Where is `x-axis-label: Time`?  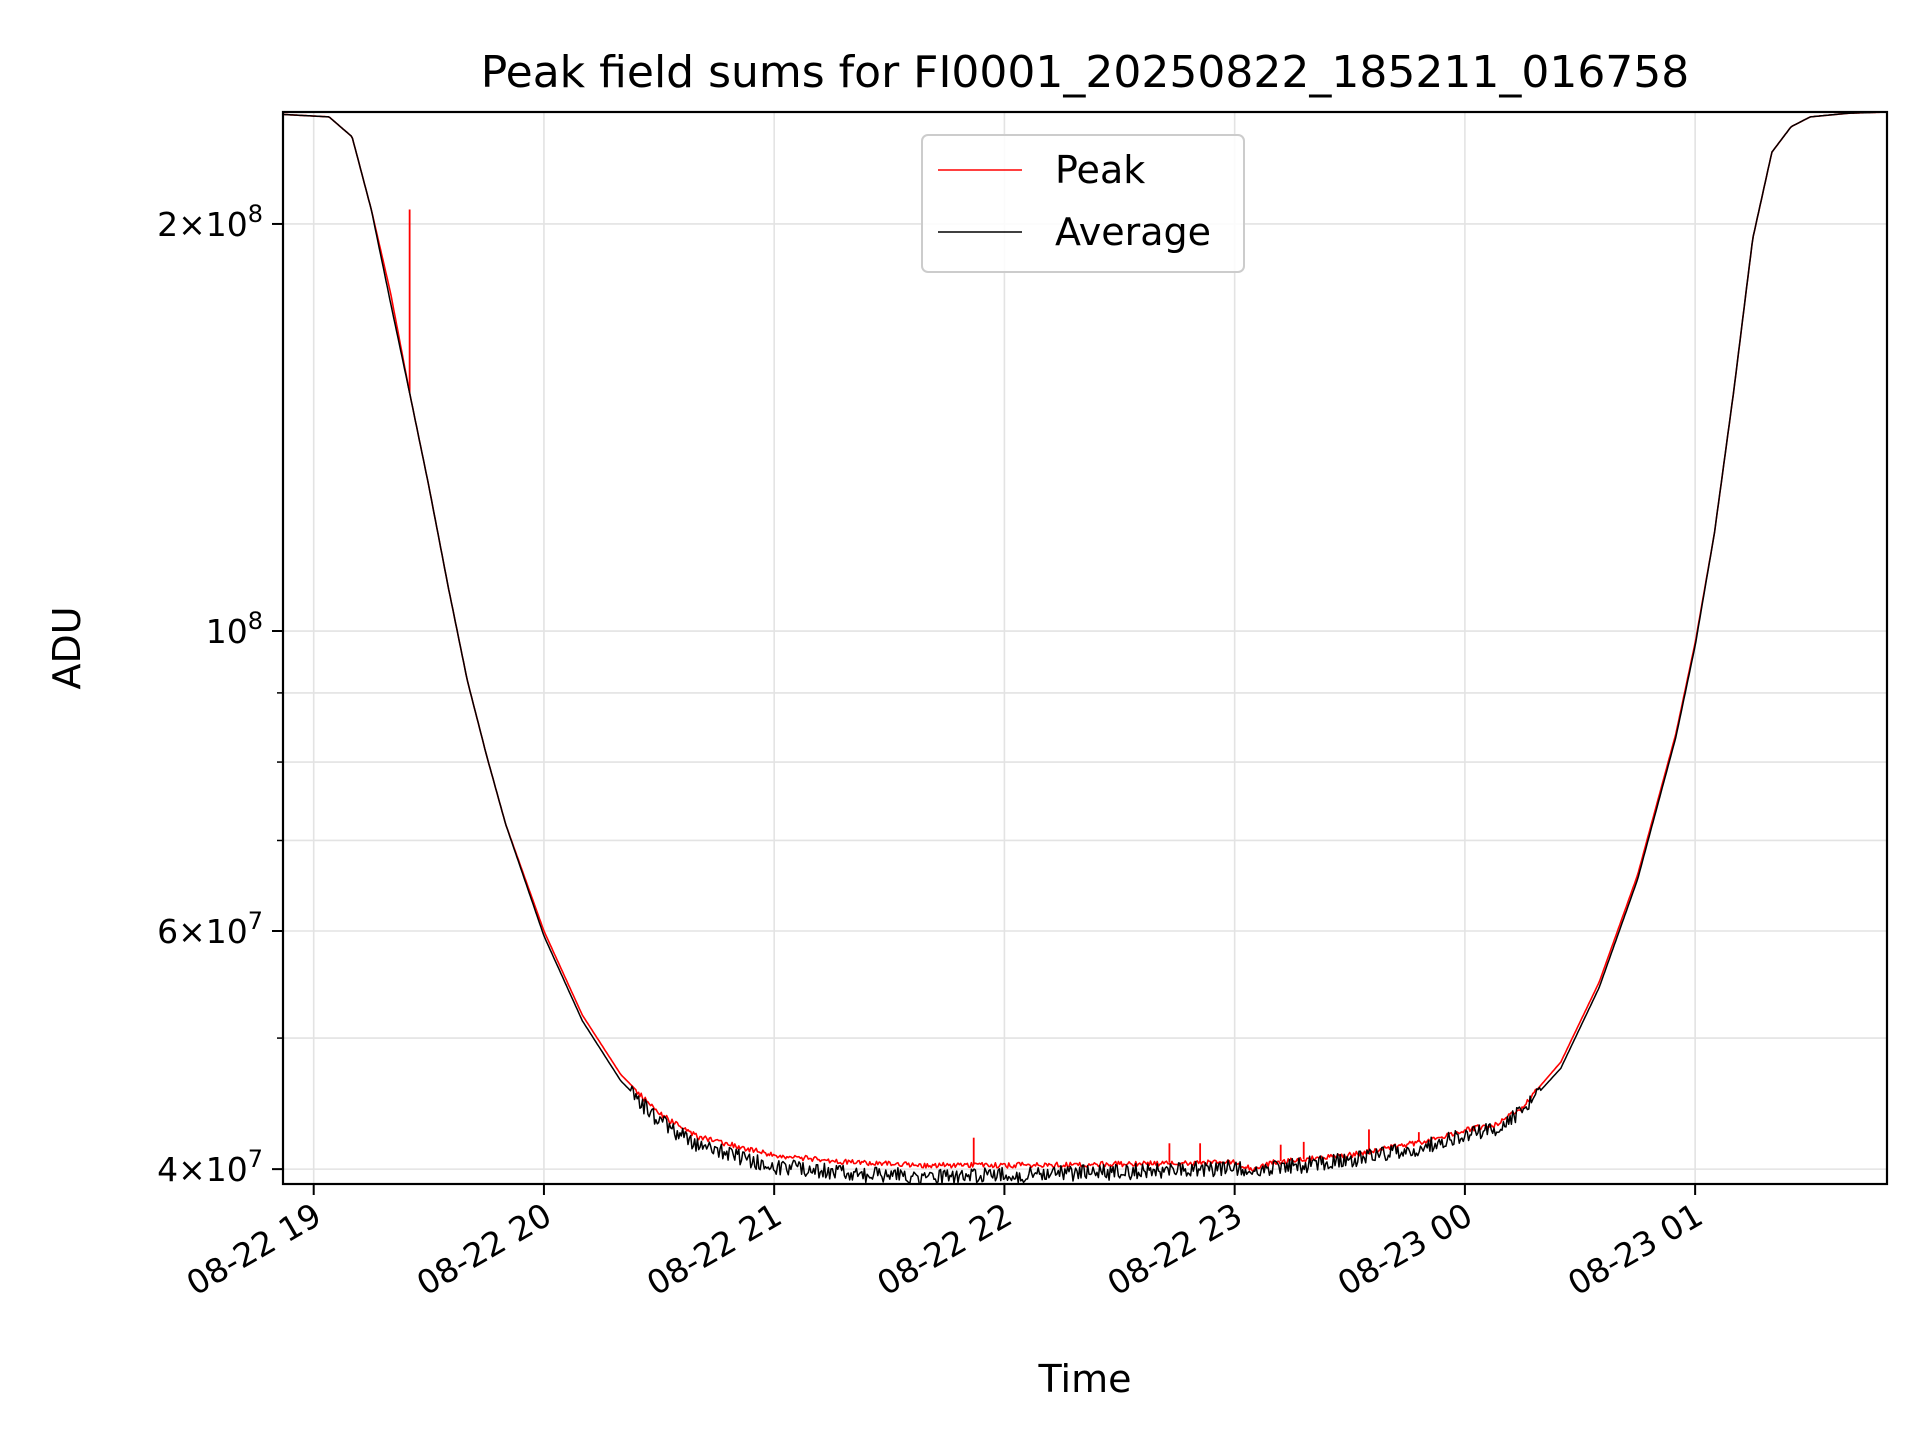
x-axis-label: Time is located at coordinates (1085, 1379).